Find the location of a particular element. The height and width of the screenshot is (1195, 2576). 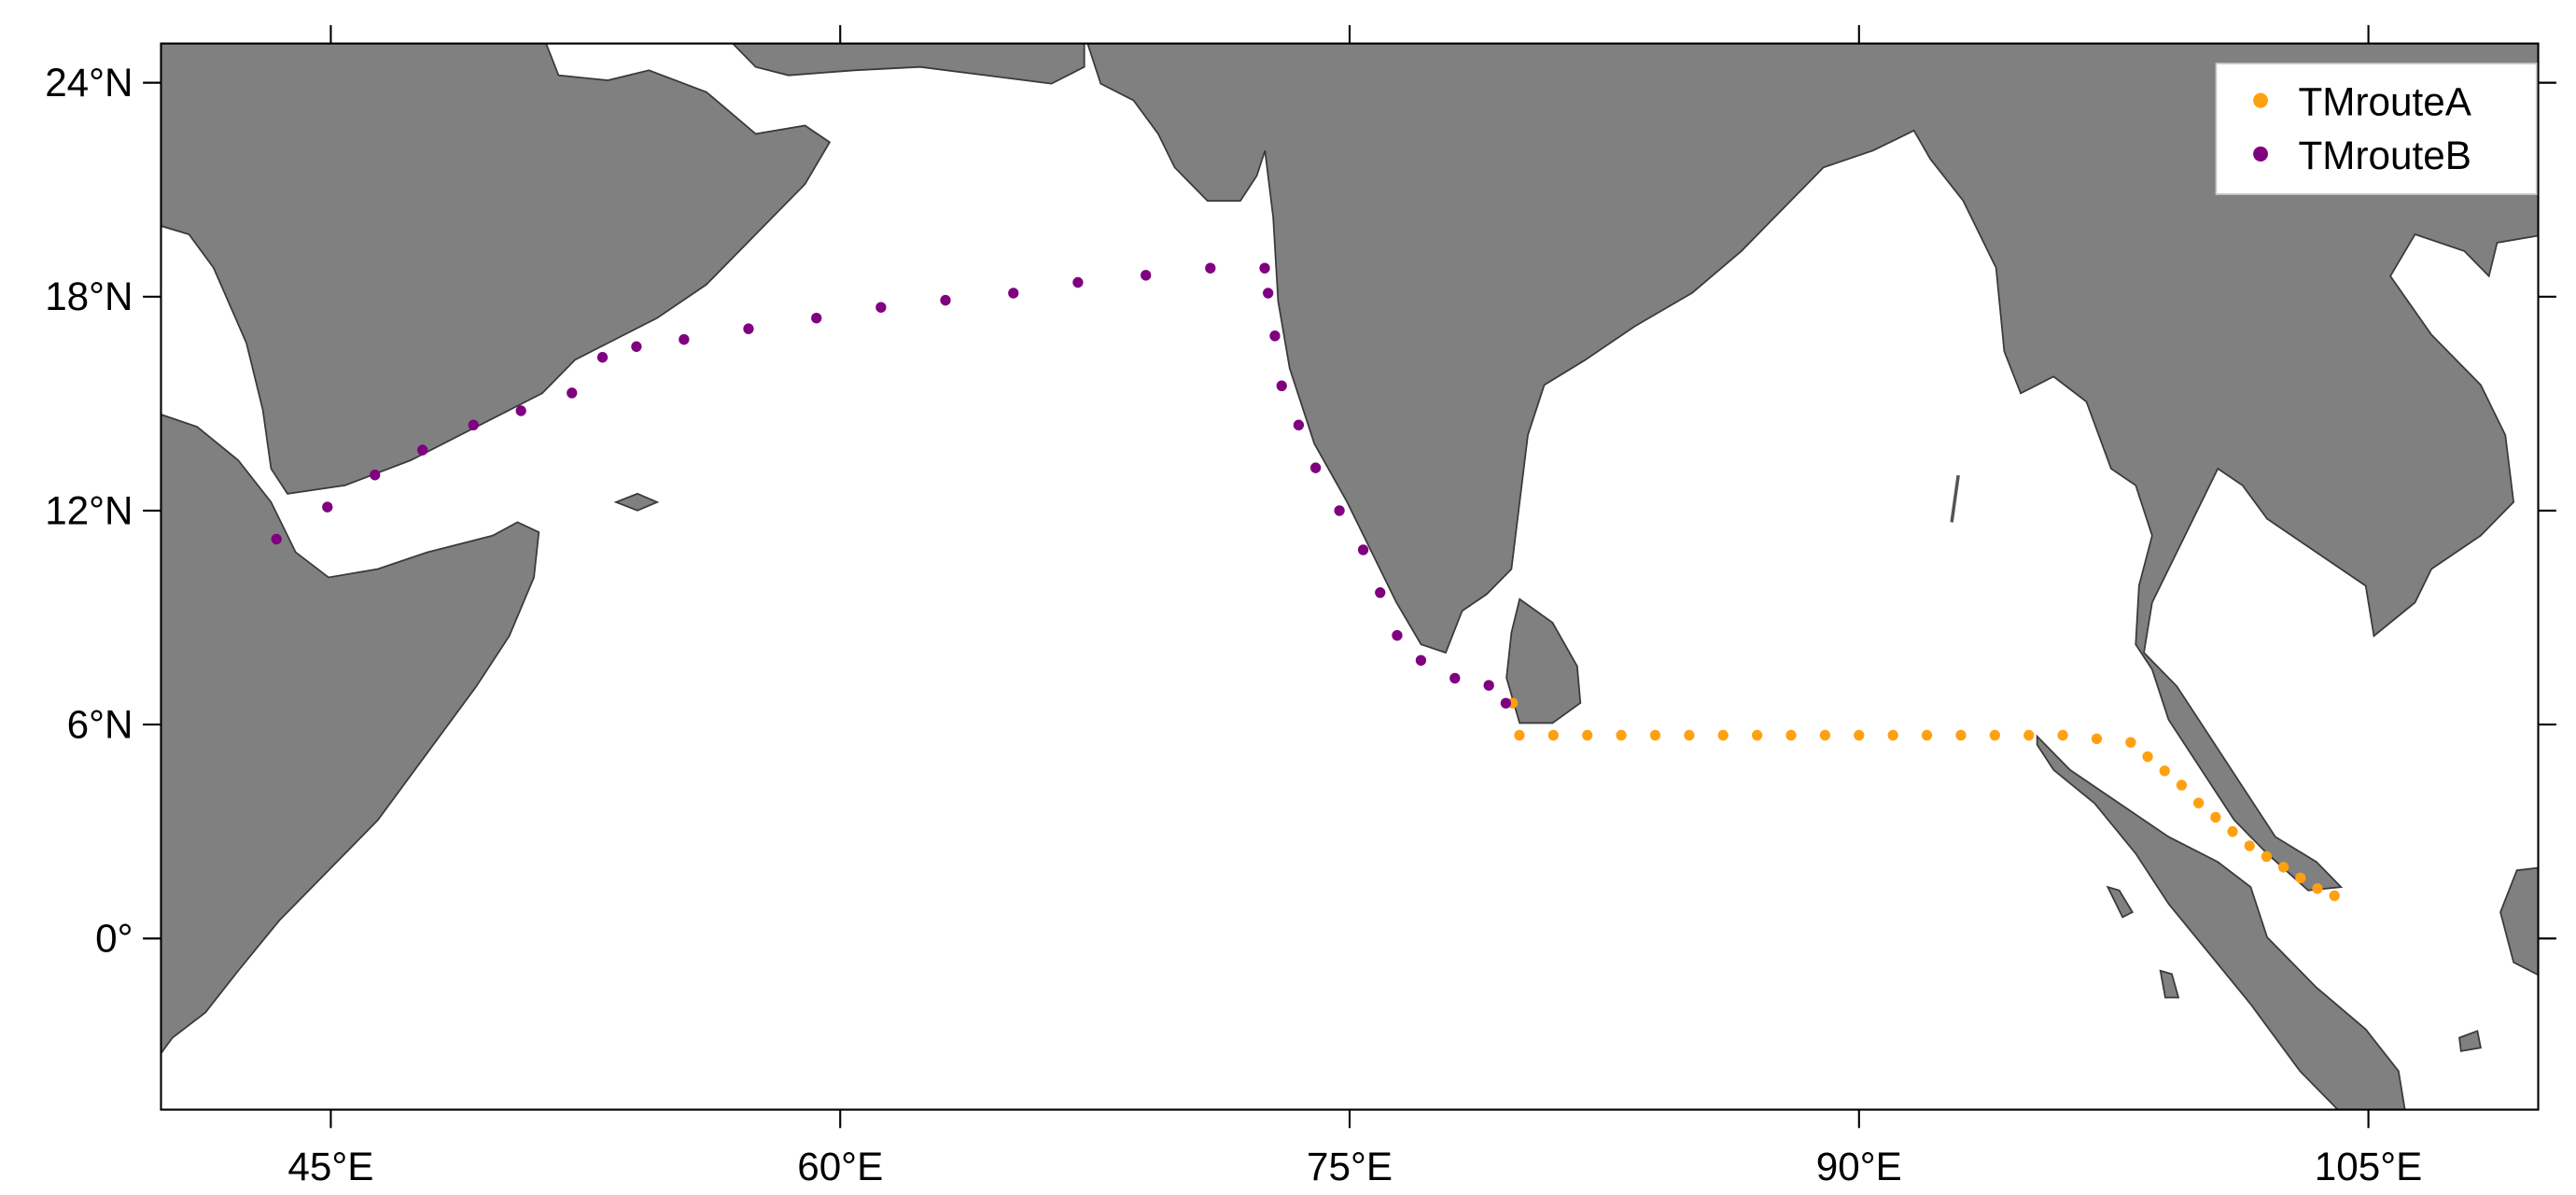

iran-coast is located at coordinates (908, 64).